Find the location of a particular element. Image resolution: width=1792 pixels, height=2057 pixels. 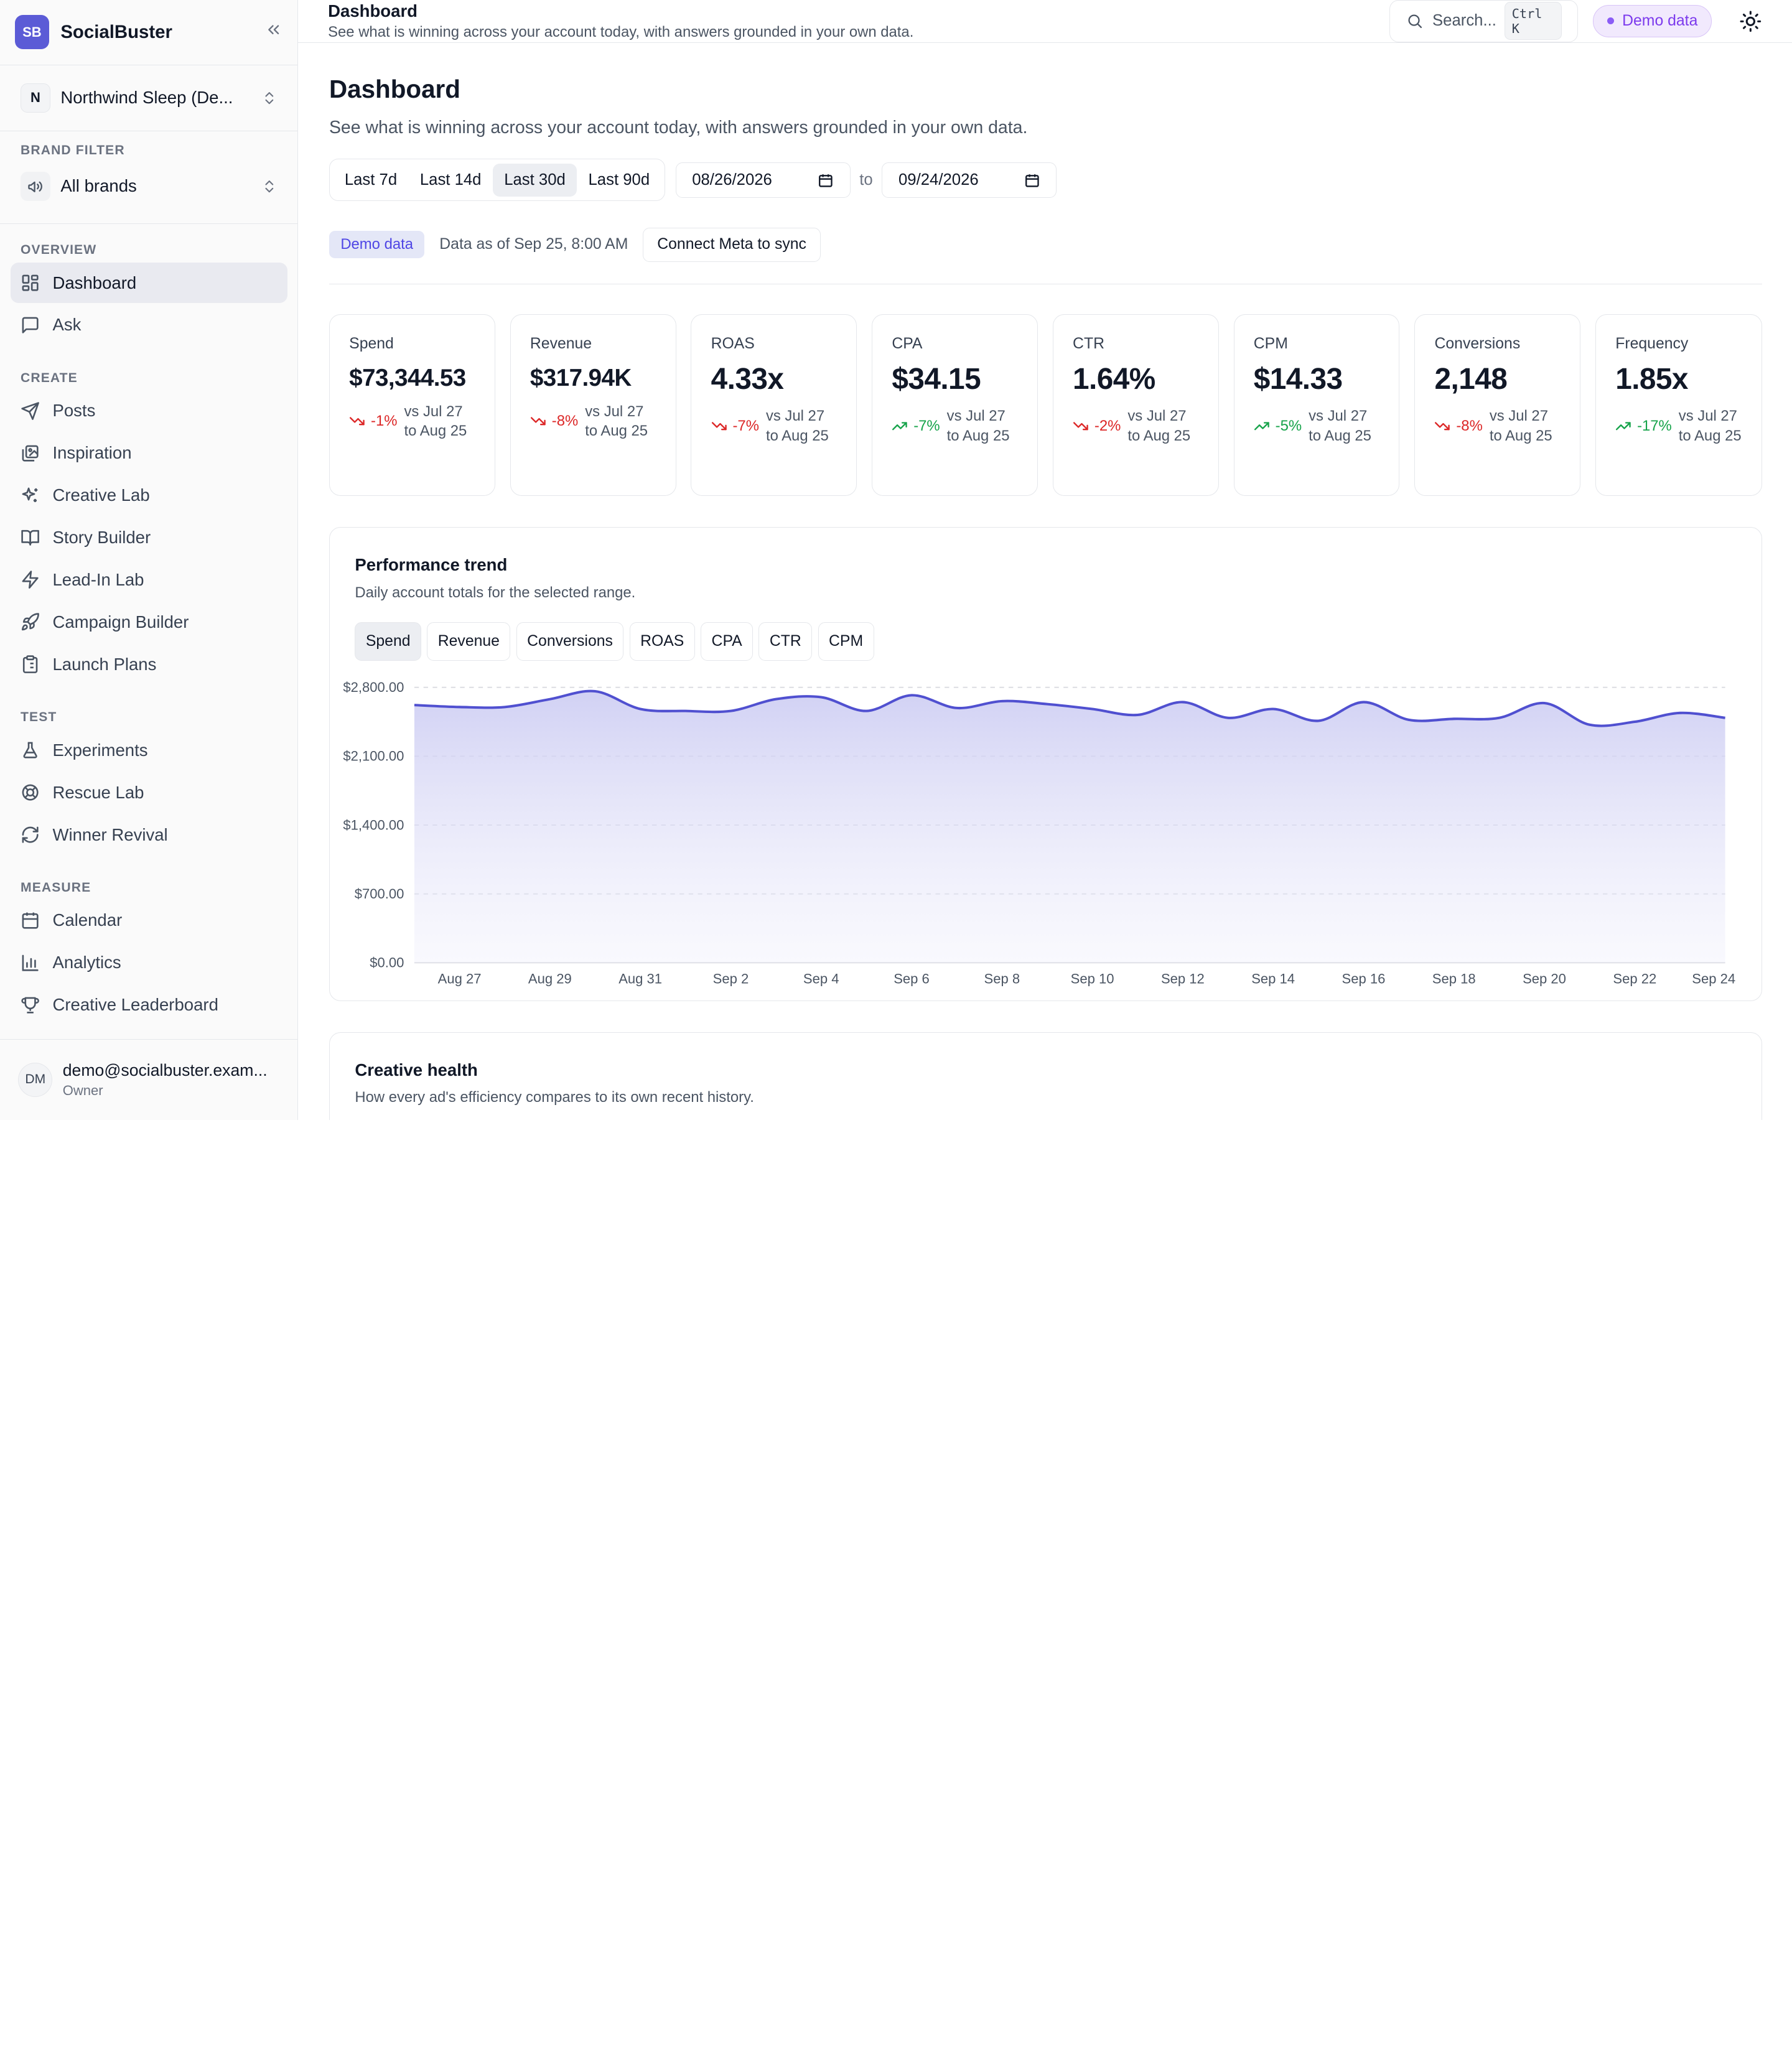

card-title: Performance trend is located at coordinates (431, 564).